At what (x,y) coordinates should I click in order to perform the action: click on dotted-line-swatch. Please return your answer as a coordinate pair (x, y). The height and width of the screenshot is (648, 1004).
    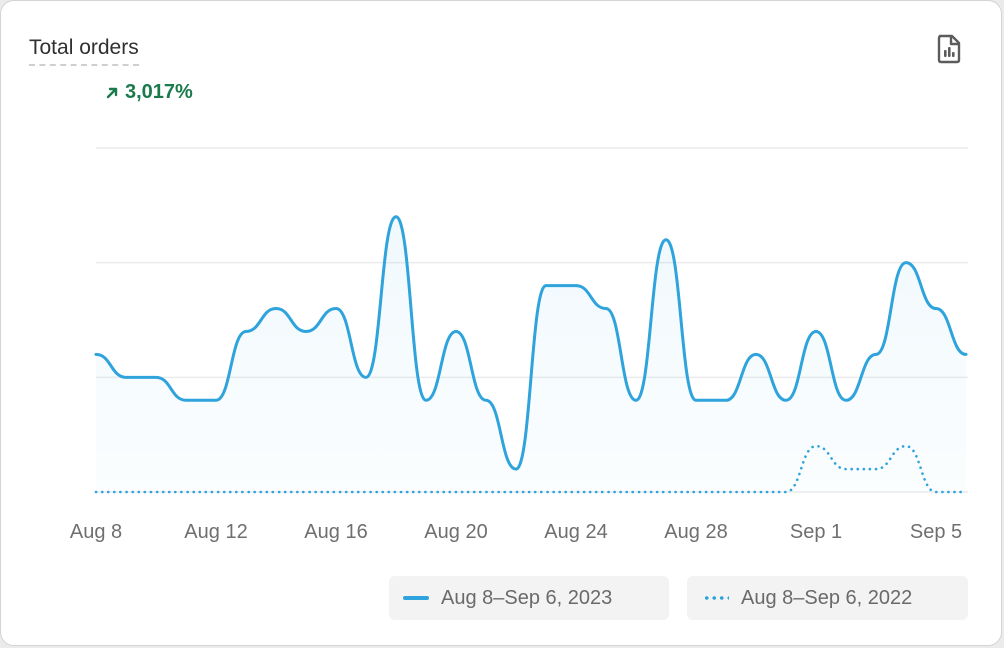
    Looking at the image, I should click on (716, 598).